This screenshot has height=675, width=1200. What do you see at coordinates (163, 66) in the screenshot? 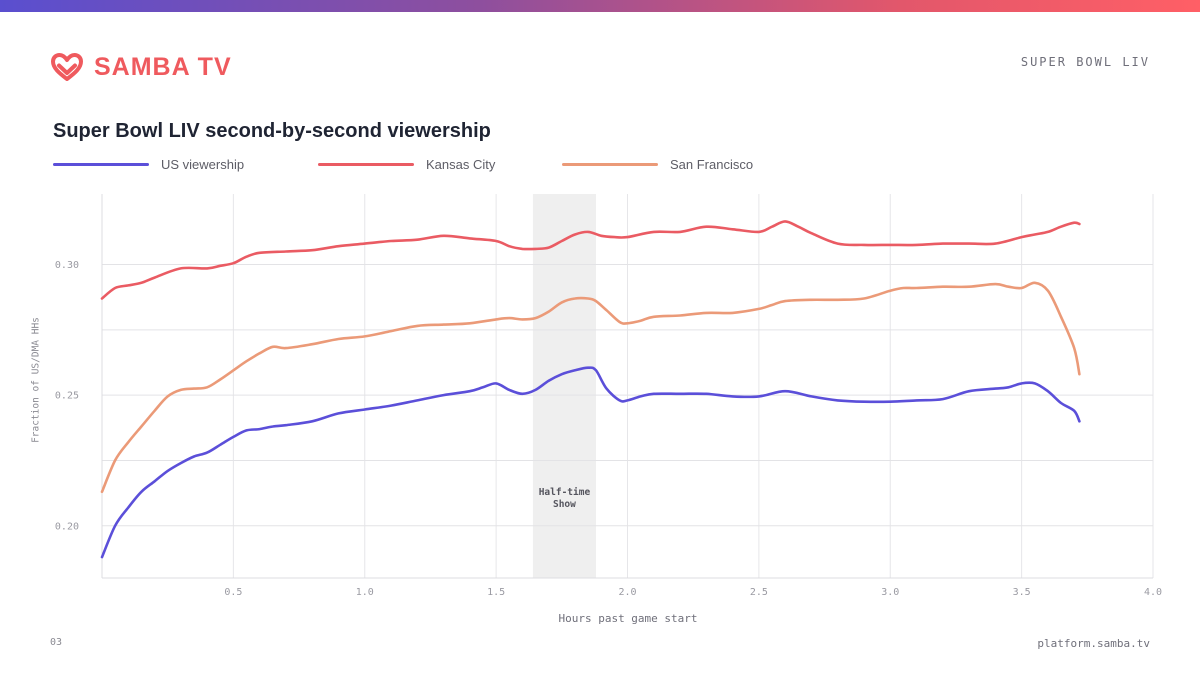
I see `brand-name: SAMBA TV` at bounding box center [163, 66].